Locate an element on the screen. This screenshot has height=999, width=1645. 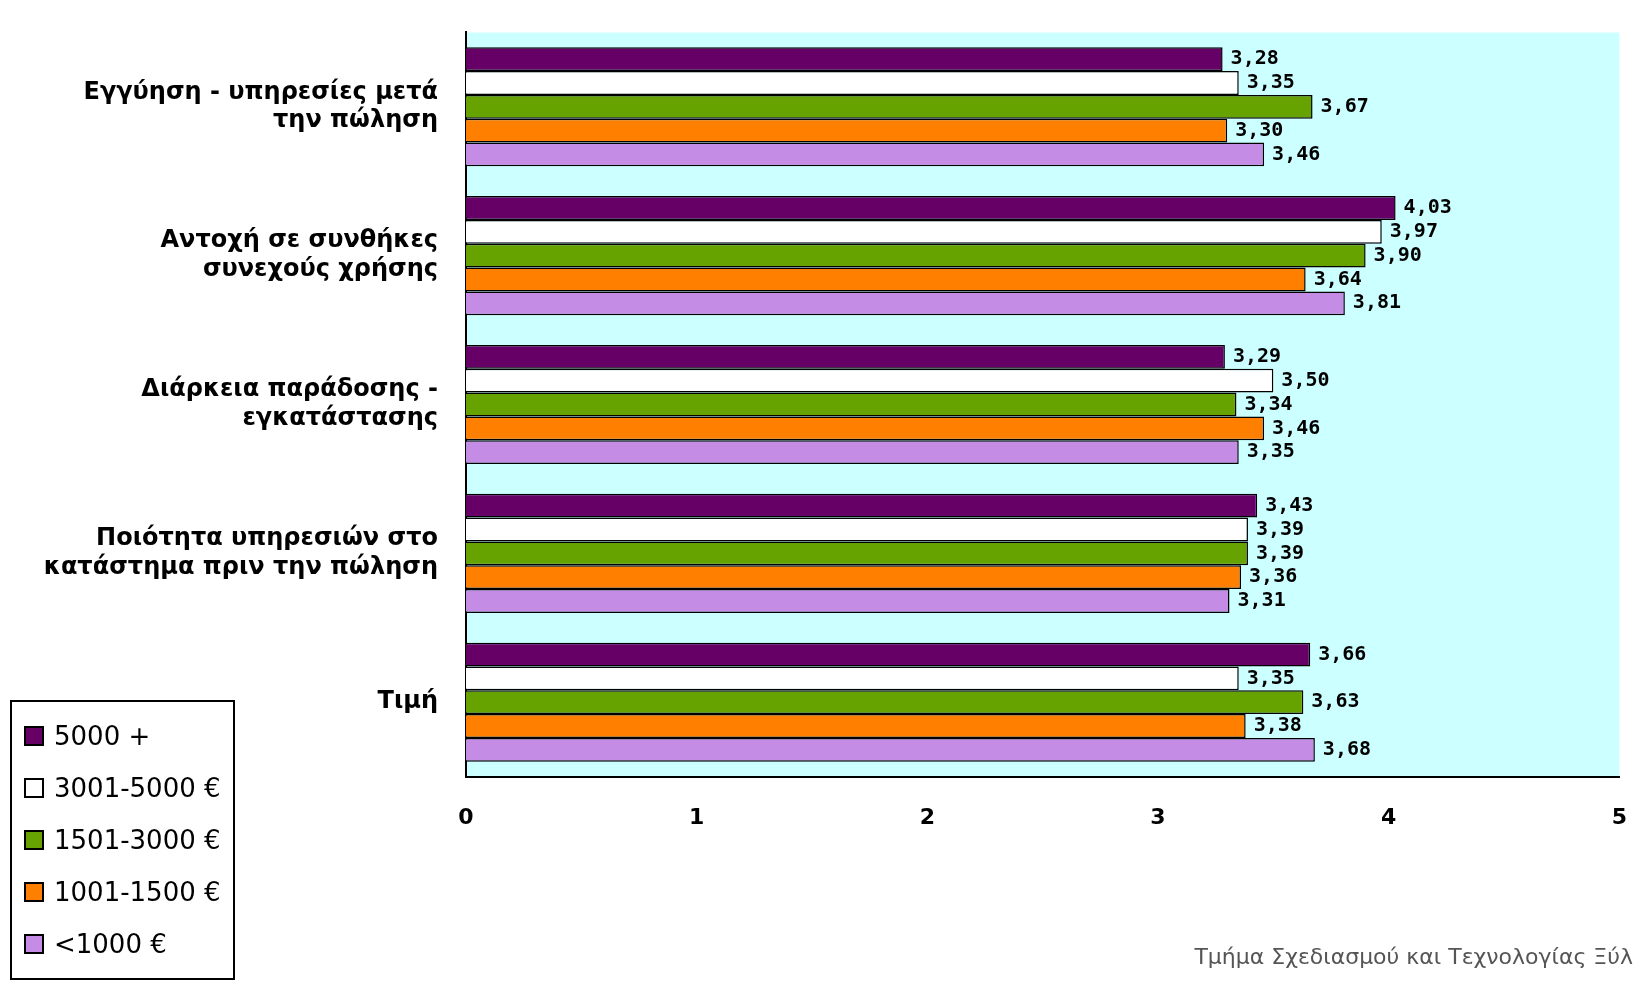
data-label: 3,97 is located at coordinates (1413, 230).